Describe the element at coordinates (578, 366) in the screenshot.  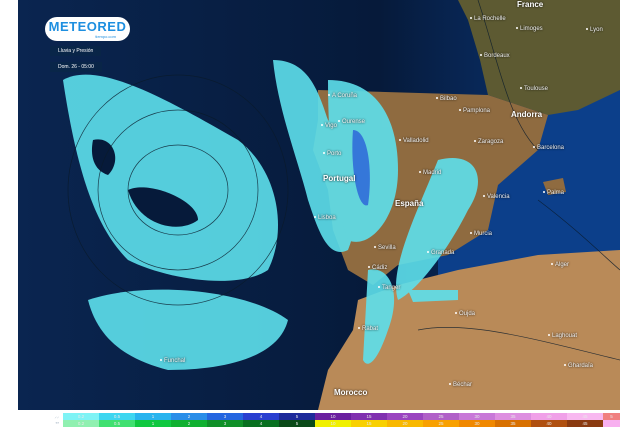
I see `city-label: Ghardaïa` at that location.